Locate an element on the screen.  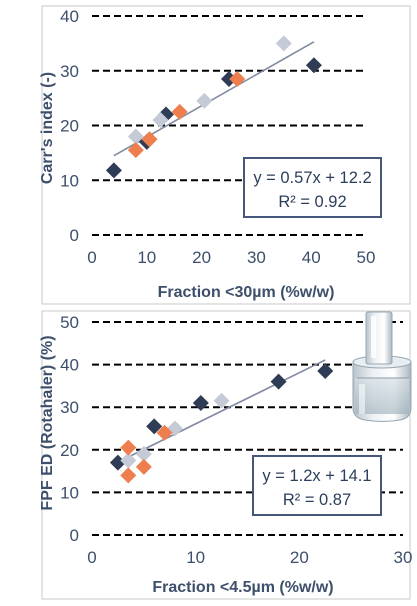
trendline is located at coordinates (221, 411).